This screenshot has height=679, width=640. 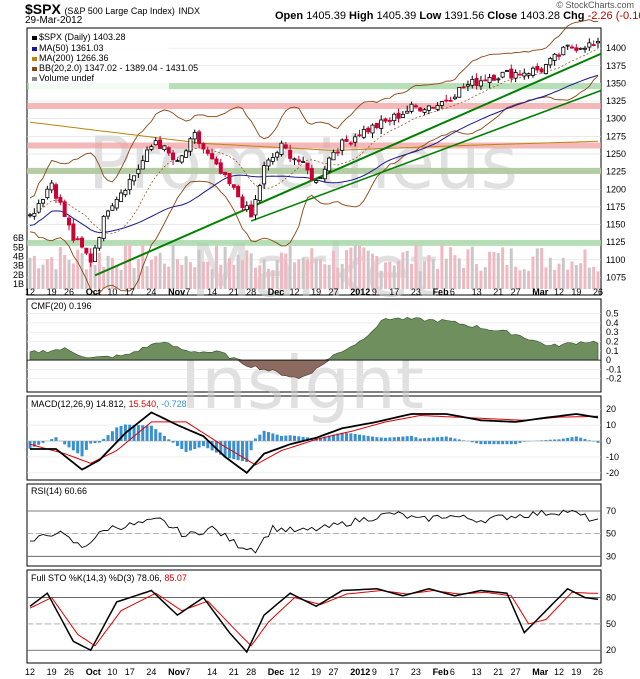 What do you see at coordinates (18, 257) in the screenshot?
I see `volume-tick-label: 4B` at bounding box center [18, 257].